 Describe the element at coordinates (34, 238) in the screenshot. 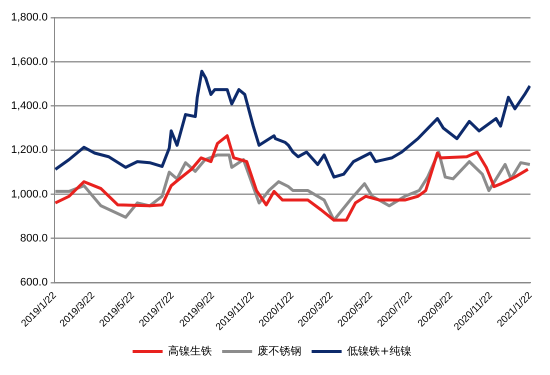

I see `y-tick-label: 800.0` at that location.